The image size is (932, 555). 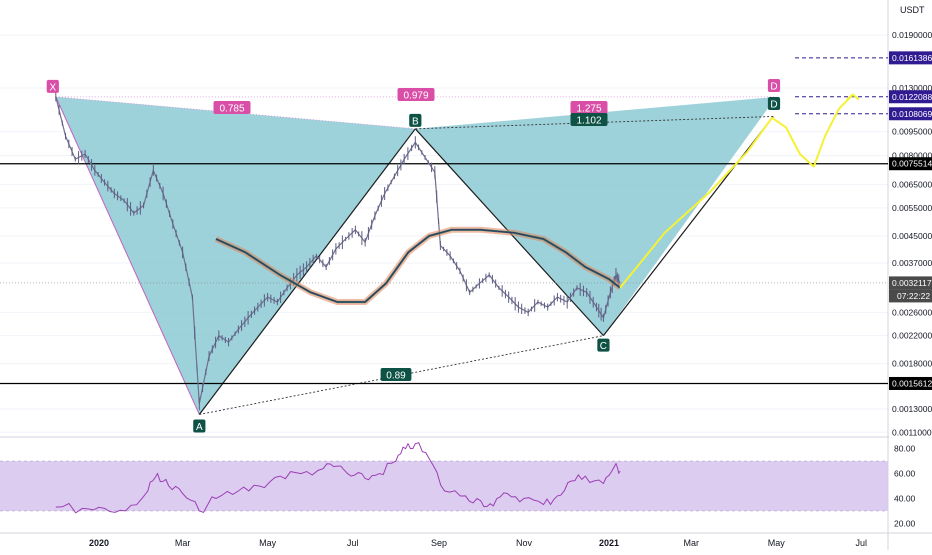 I want to click on time-tick: 2020, so click(x=99, y=543).